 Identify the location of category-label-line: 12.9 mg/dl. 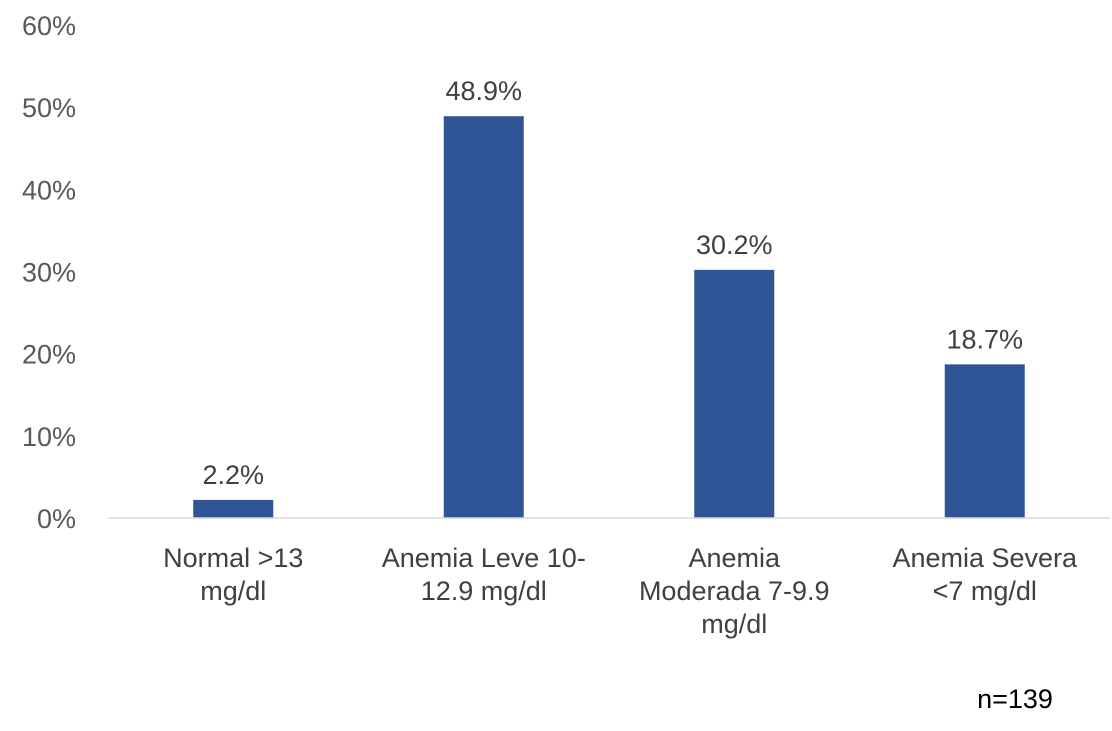
(484, 591).